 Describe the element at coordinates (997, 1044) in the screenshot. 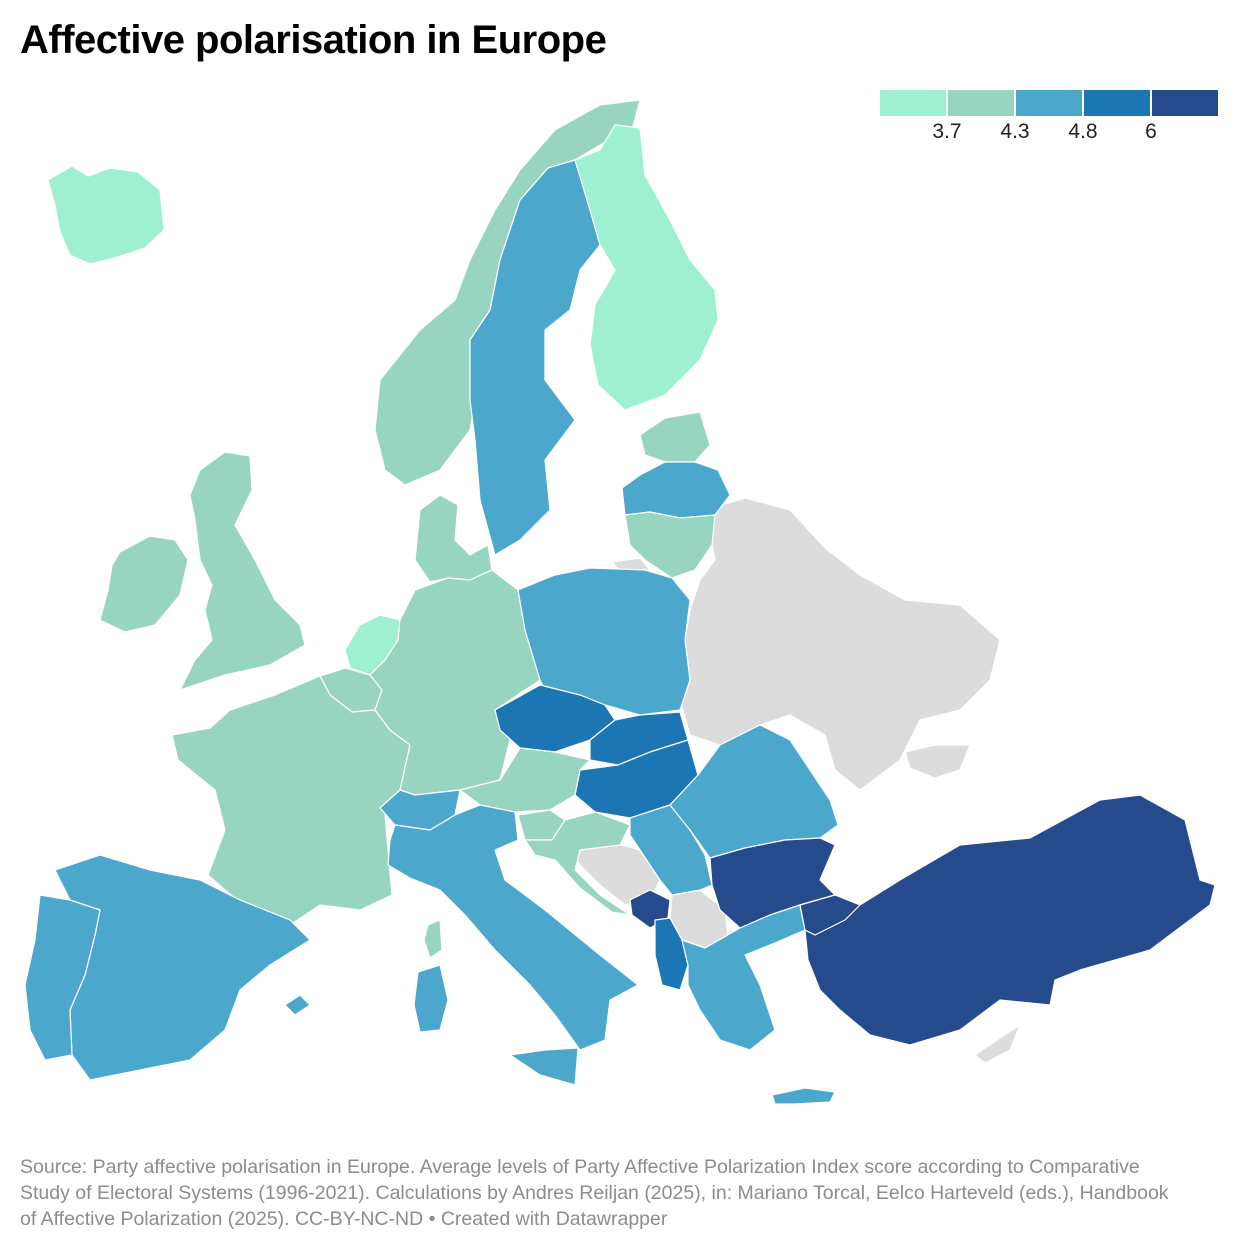

I see `cyprus-region` at that location.